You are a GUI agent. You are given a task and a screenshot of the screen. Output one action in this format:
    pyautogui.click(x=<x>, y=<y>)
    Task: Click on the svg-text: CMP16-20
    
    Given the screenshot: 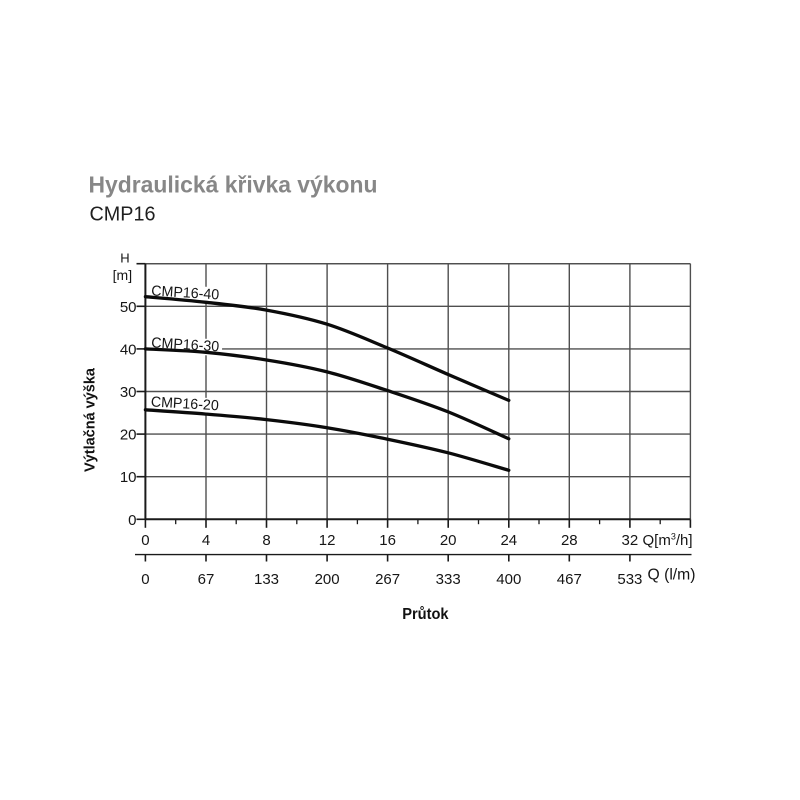 What is the action you would take?
    pyautogui.click(x=184, y=404)
    